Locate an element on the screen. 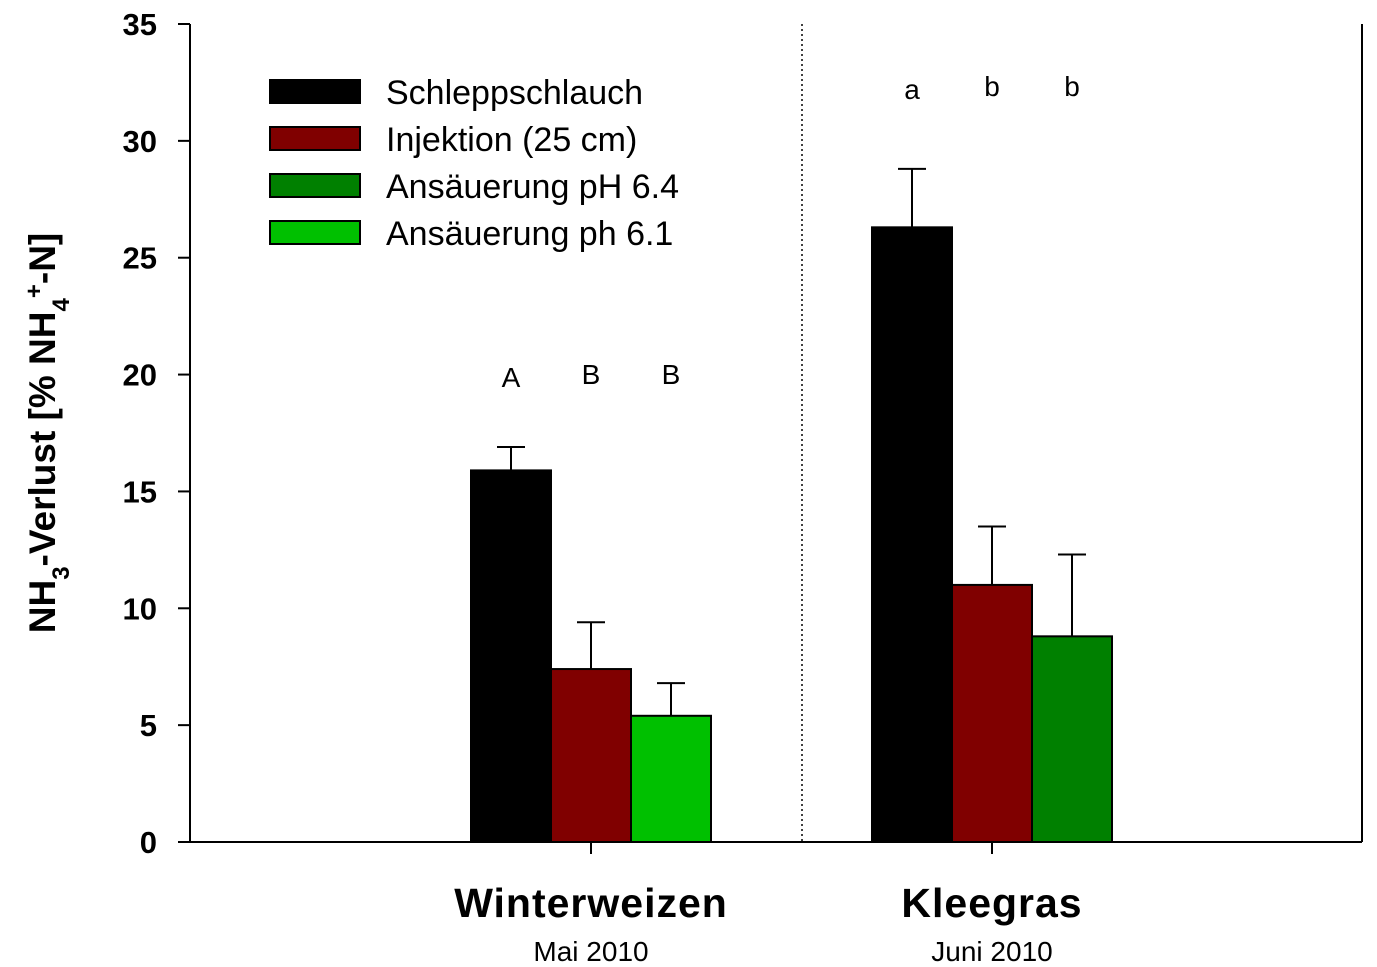 Image resolution: width=1377 pixels, height=967 pixels. y-tick-label: 0 is located at coordinates (148, 842).